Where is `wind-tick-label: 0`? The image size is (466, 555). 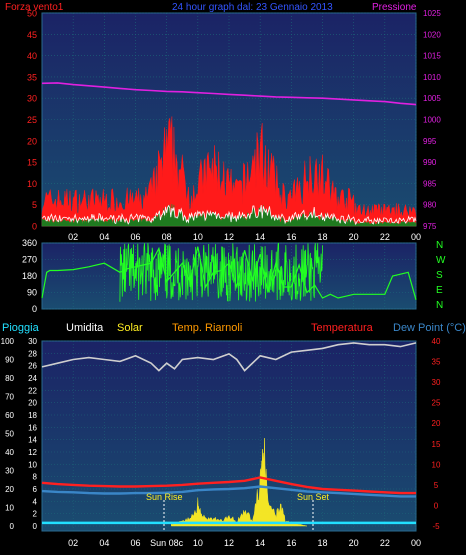 wind-tick-label: 0 is located at coordinates (34, 227).